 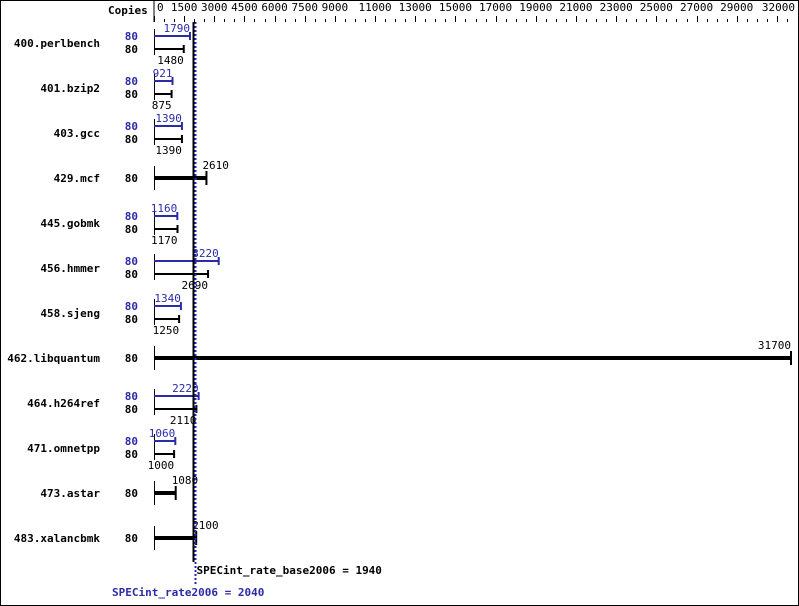 What do you see at coordinates (63, 448) in the screenshot?
I see `benchmark-label: 471.omnetpp` at bounding box center [63, 448].